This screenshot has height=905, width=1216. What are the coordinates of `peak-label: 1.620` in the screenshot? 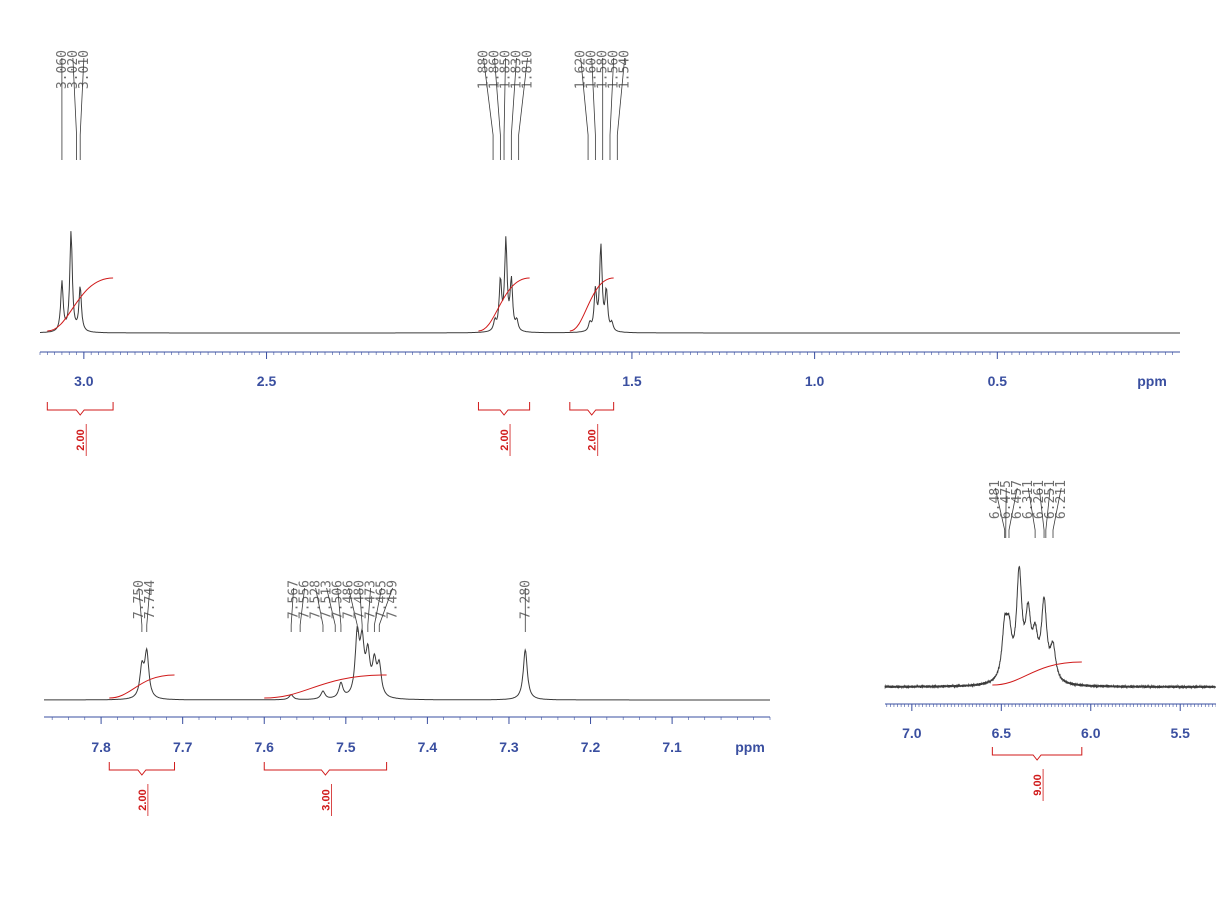 It's located at (581, 69).